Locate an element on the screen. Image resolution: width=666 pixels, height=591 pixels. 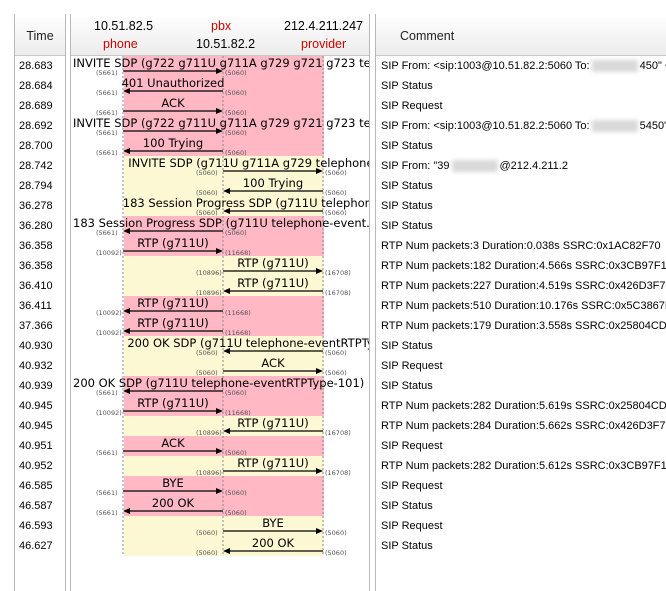
time-cell: 40.951 is located at coordinates (36, 446).